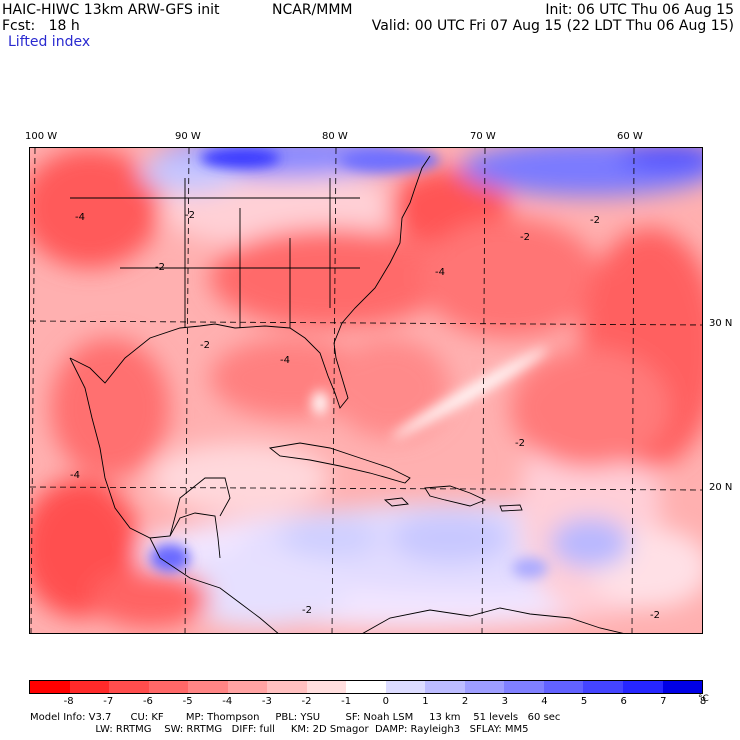  What do you see at coordinates (584, 701) in the screenshot?
I see `colorbar-tick-label: 5` at bounding box center [584, 701].